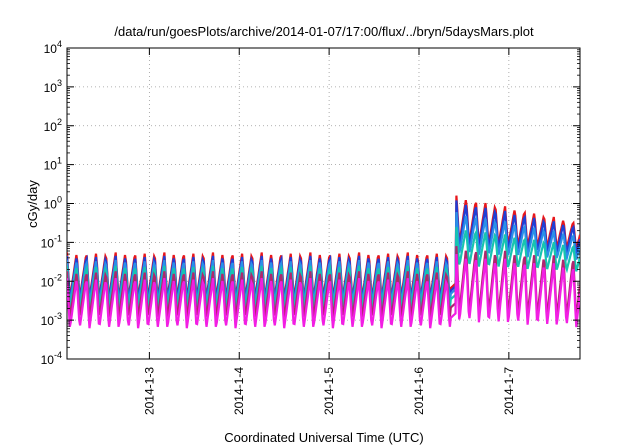 The height and width of the screenshot is (448, 640). What do you see at coordinates (239, 391) in the screenshot?
I see `x-tick-label: 2014-1-4` at bounding box center [239, 391].